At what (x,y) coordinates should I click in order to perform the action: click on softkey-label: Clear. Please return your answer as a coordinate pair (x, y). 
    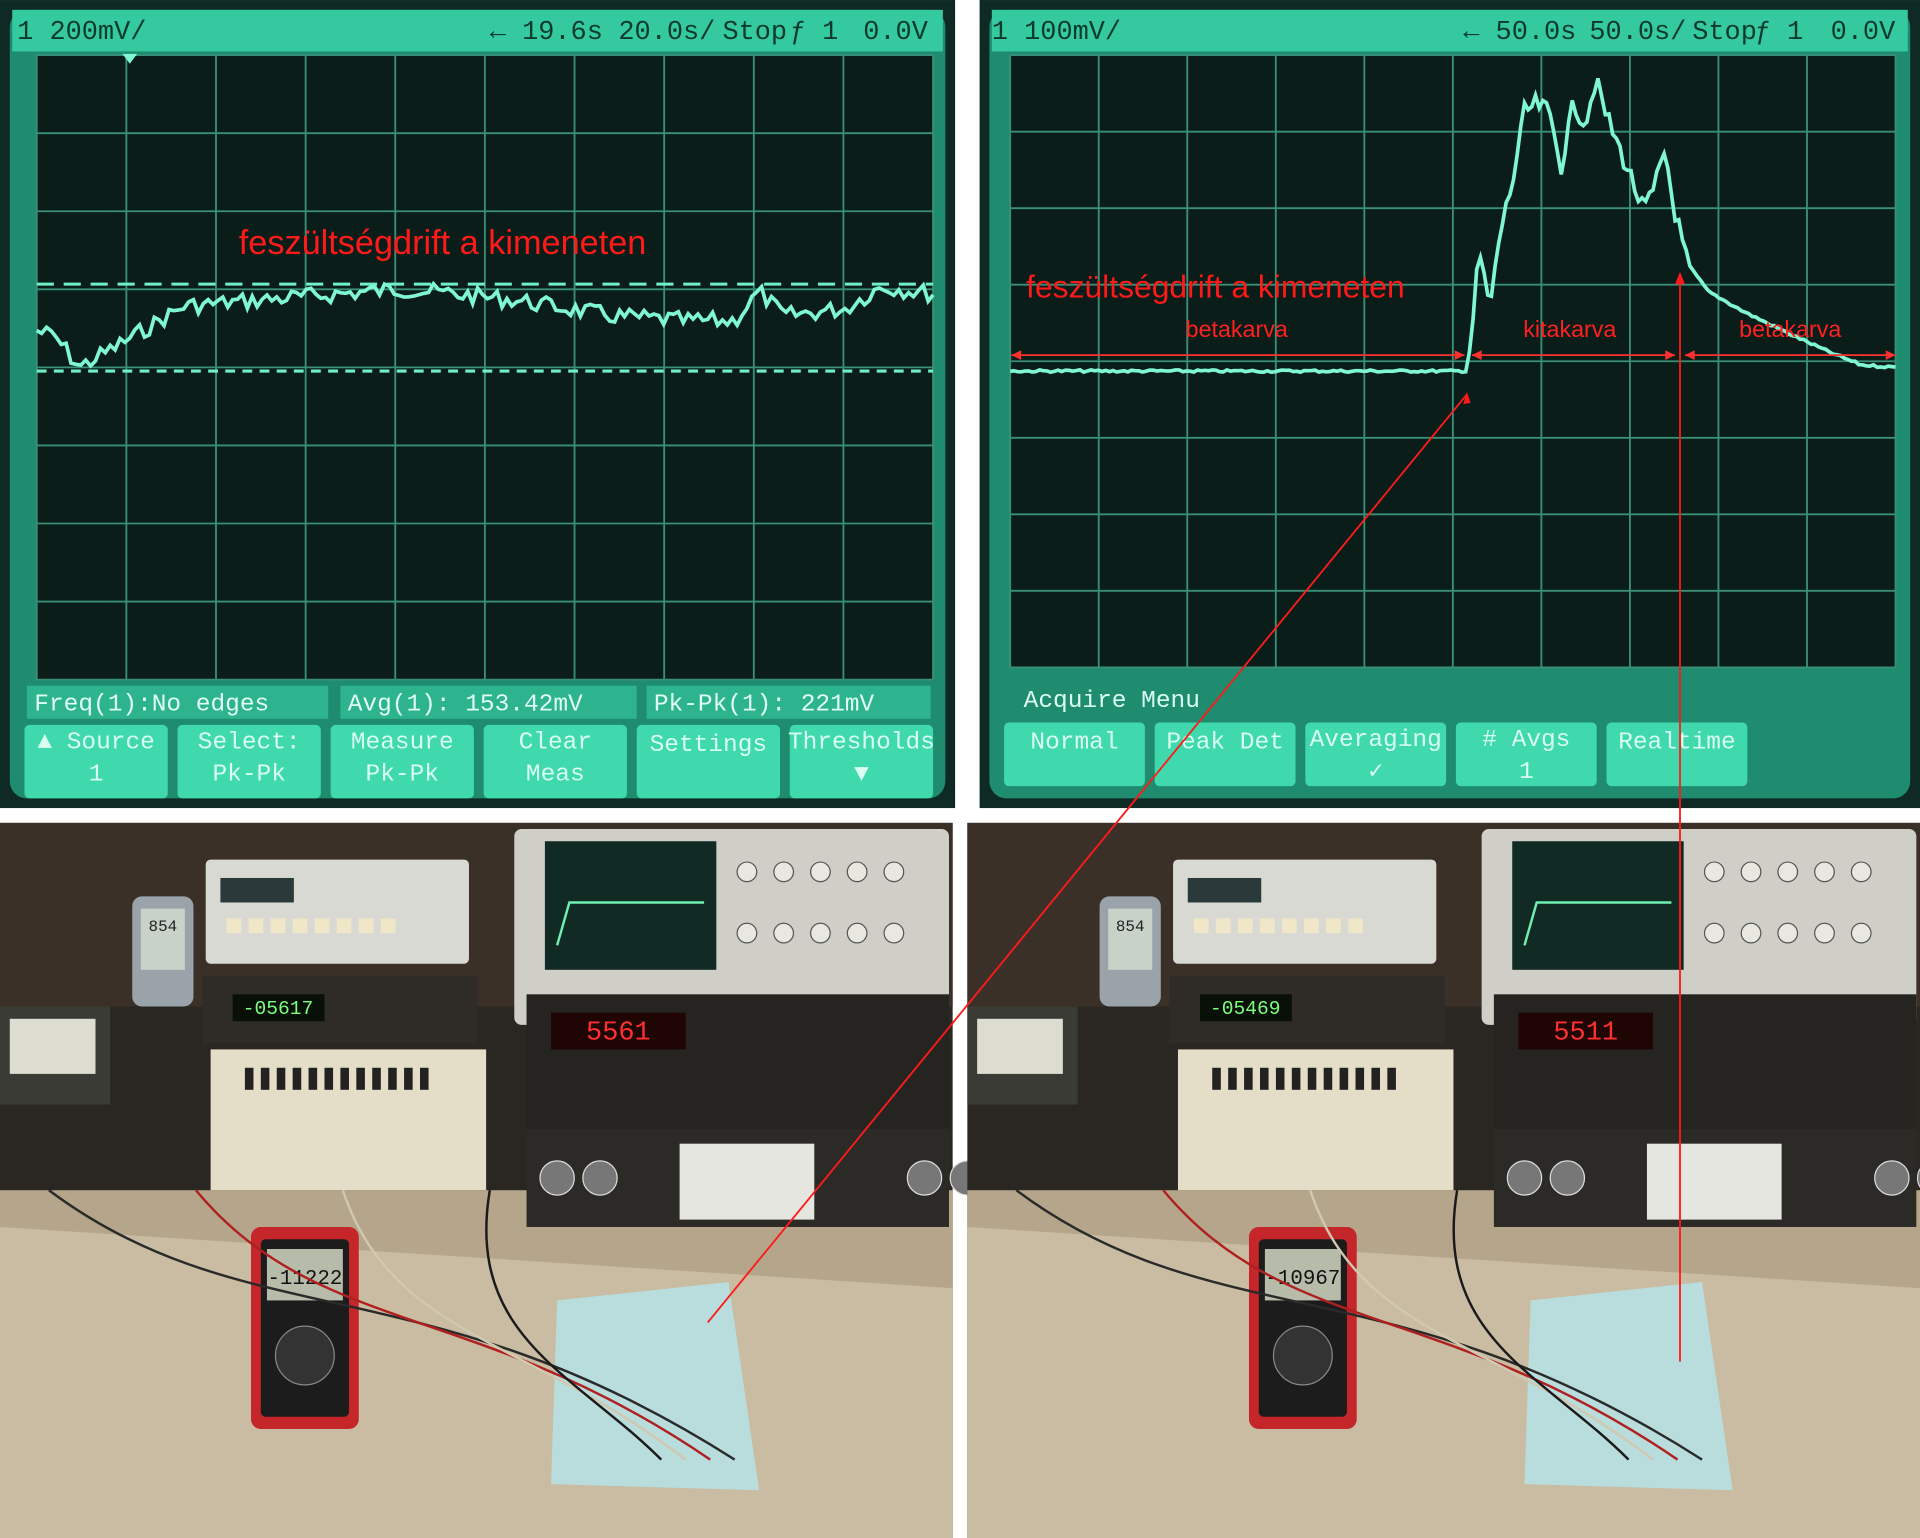
    Looking at the image, I should click on (555, 743).